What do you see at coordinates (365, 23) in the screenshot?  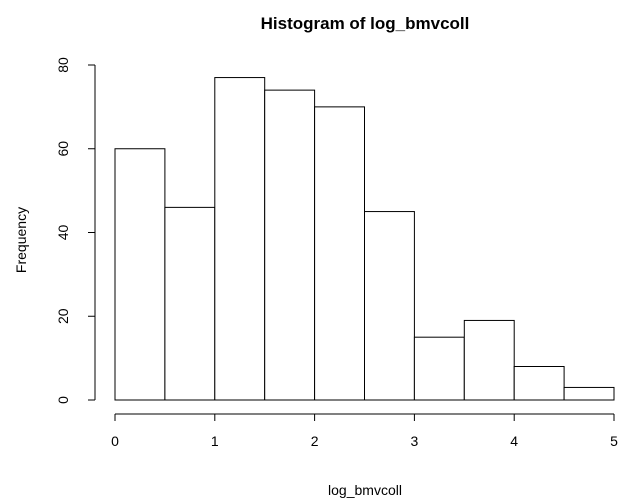 I see `chart-title: Histogram of log_bmvcoll` at bounding box center [365, 23].